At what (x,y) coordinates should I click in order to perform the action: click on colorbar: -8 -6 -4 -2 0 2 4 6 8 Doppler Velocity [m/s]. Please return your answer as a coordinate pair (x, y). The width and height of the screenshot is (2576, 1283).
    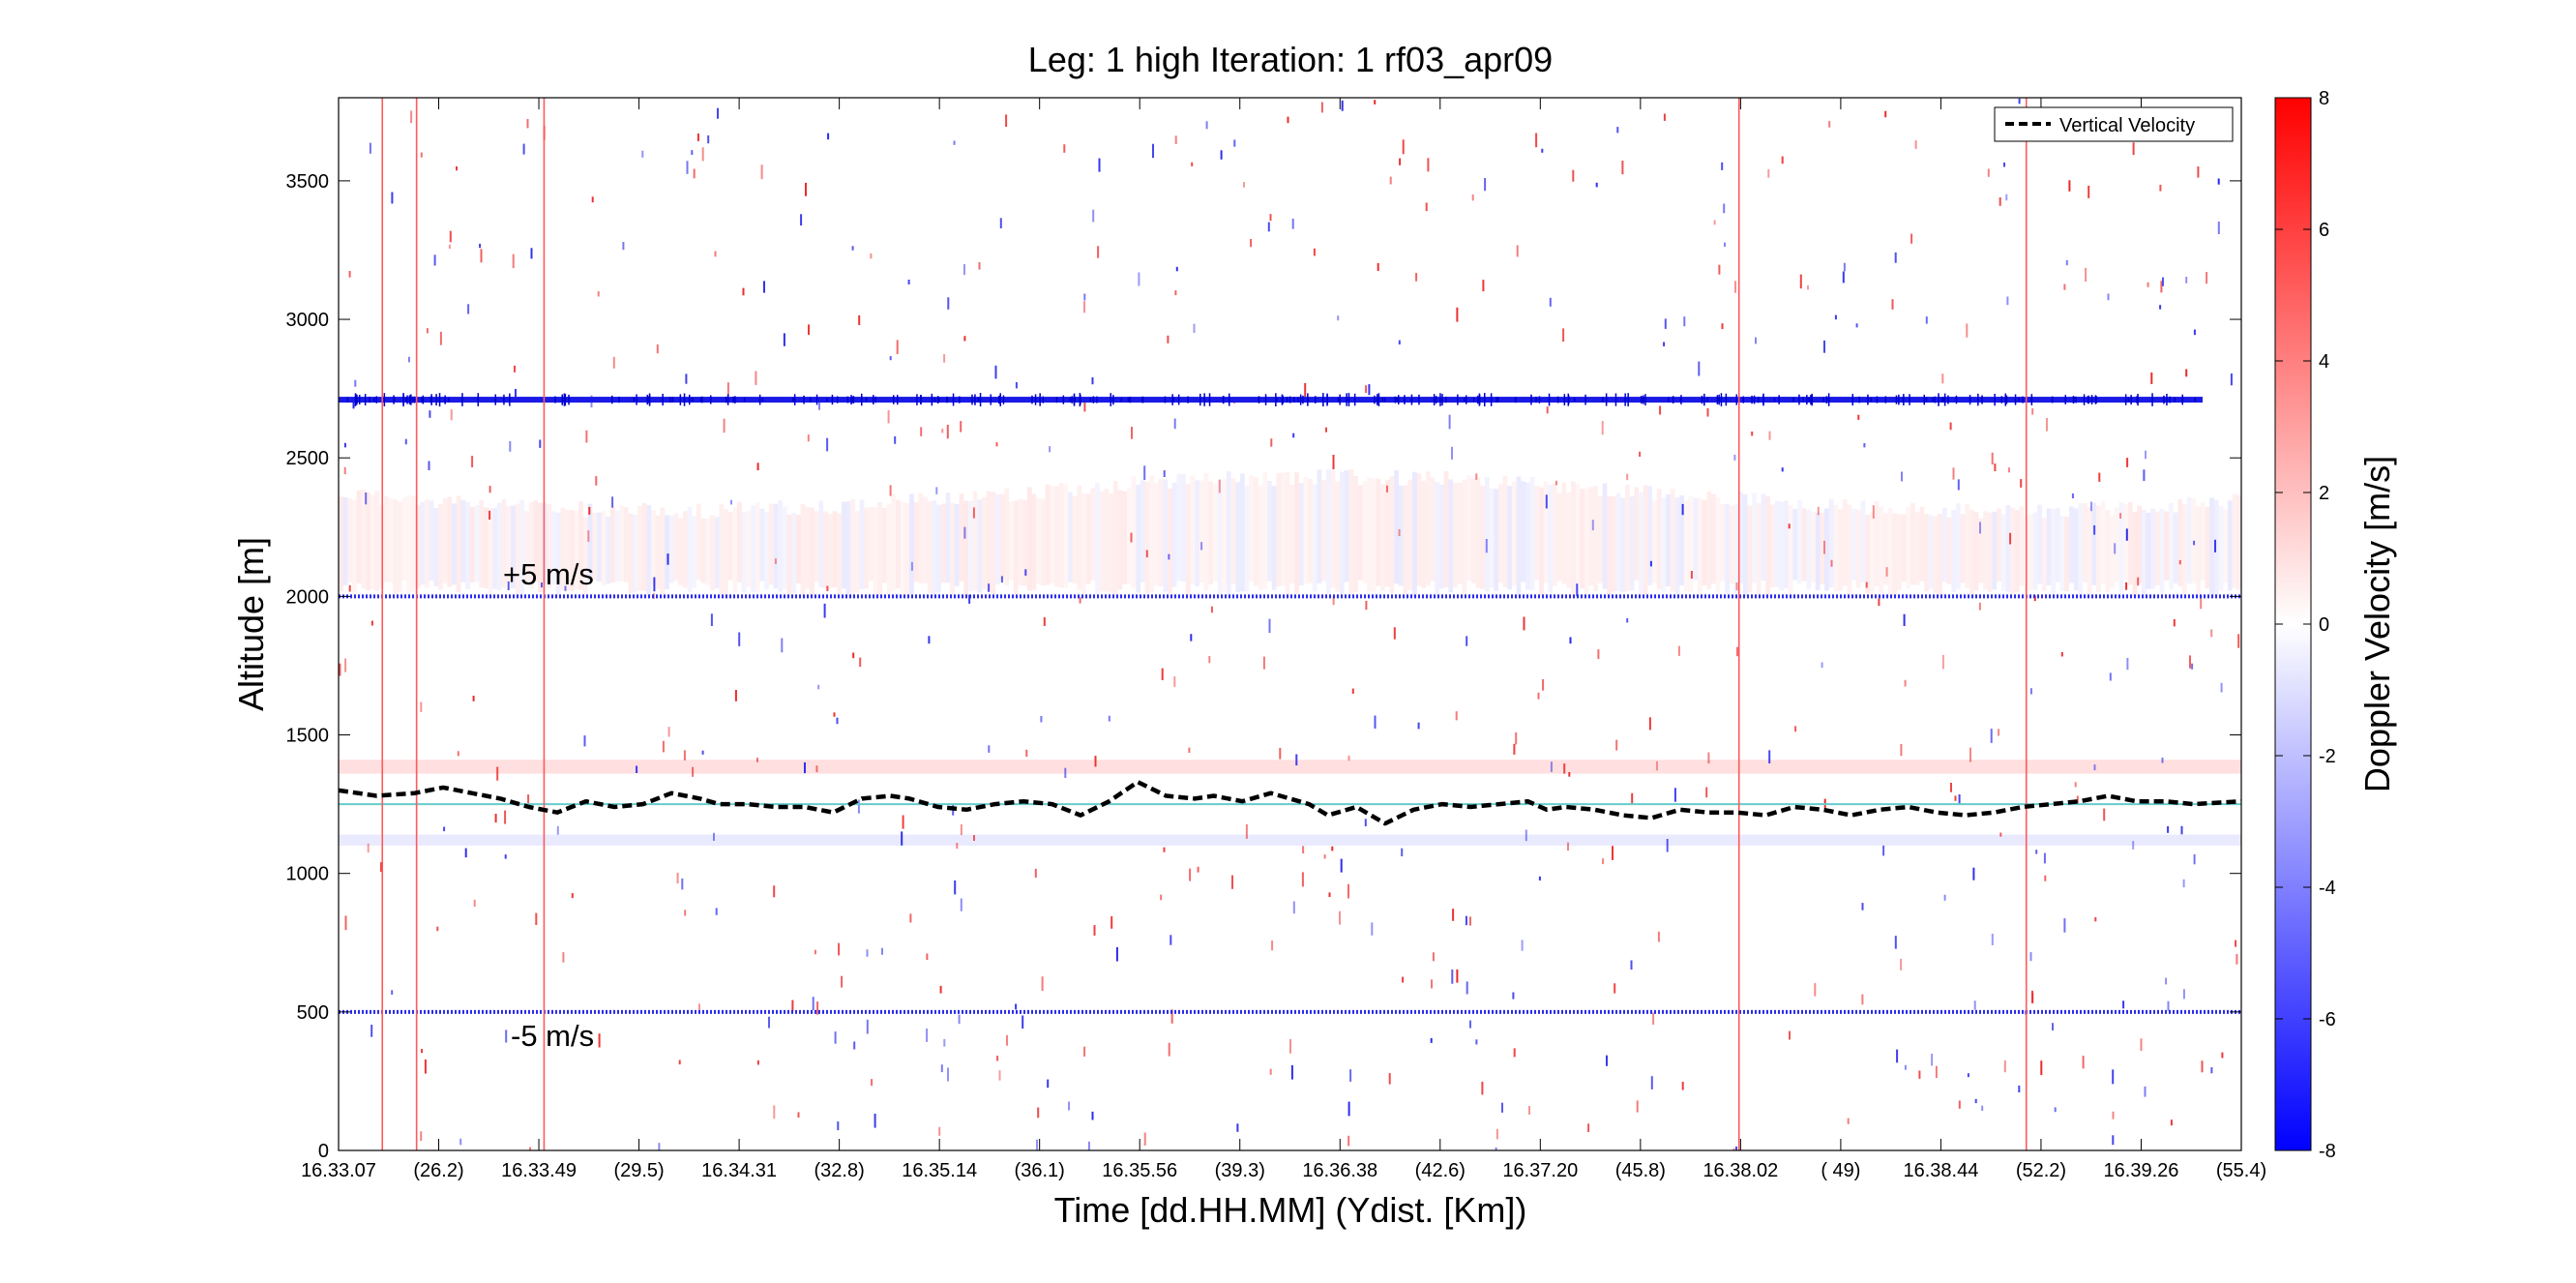
    Looking at the image, I should click on (2335, 625).